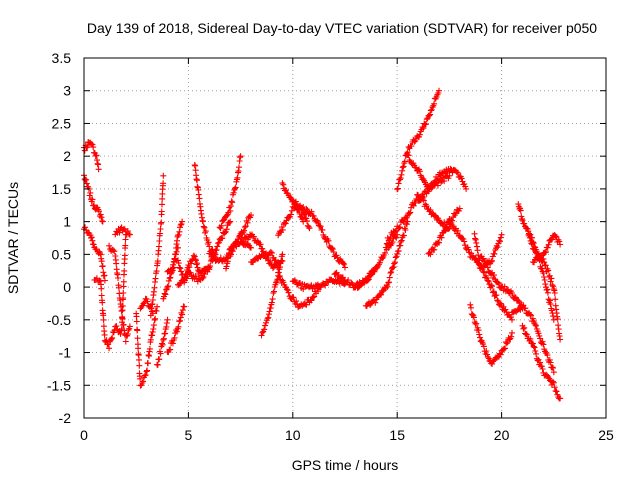  Describe the element at coordinates (230, 192) in the screenshot. I see `series-arc19` at that location.